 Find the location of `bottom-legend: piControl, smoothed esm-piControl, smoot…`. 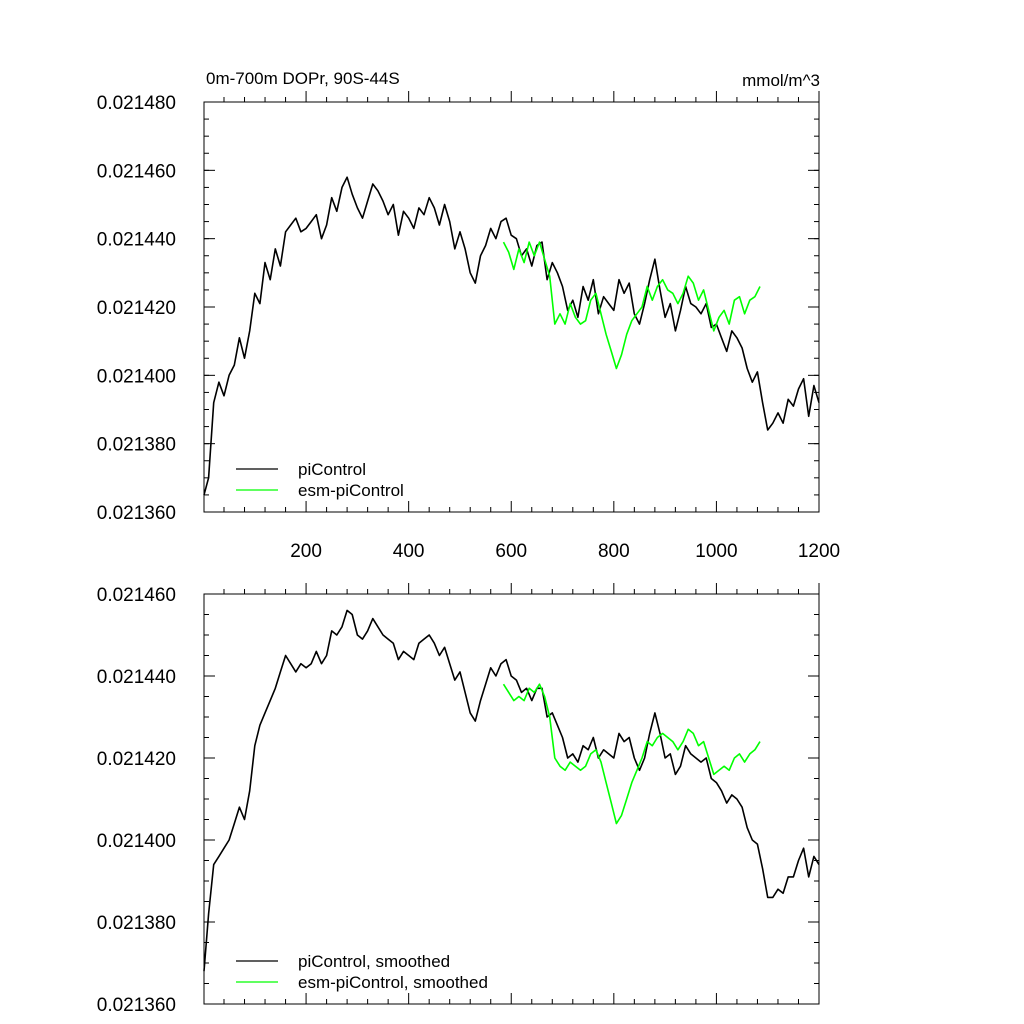

bottom-legend: piControl, smoothed esm-piControl, smoot… is located at coordinates (362, 972).